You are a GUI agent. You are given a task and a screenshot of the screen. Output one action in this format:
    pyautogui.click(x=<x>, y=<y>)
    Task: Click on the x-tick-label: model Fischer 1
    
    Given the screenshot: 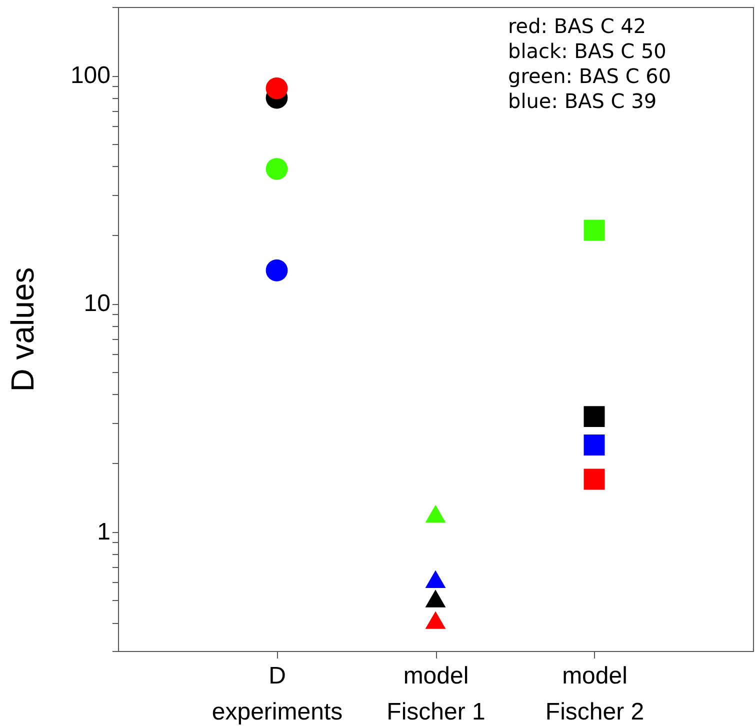 What is the action you would take?
    pyautogui.click(x=436, y=694)
    